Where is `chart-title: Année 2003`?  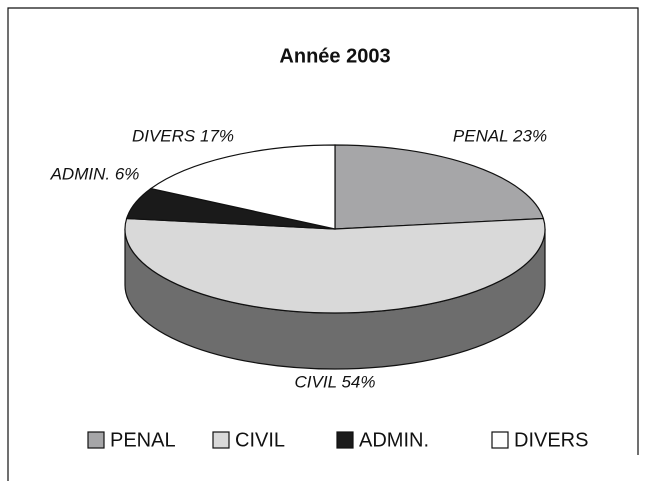 chart-title: Année 2003 is located at coordinates (334, 56).